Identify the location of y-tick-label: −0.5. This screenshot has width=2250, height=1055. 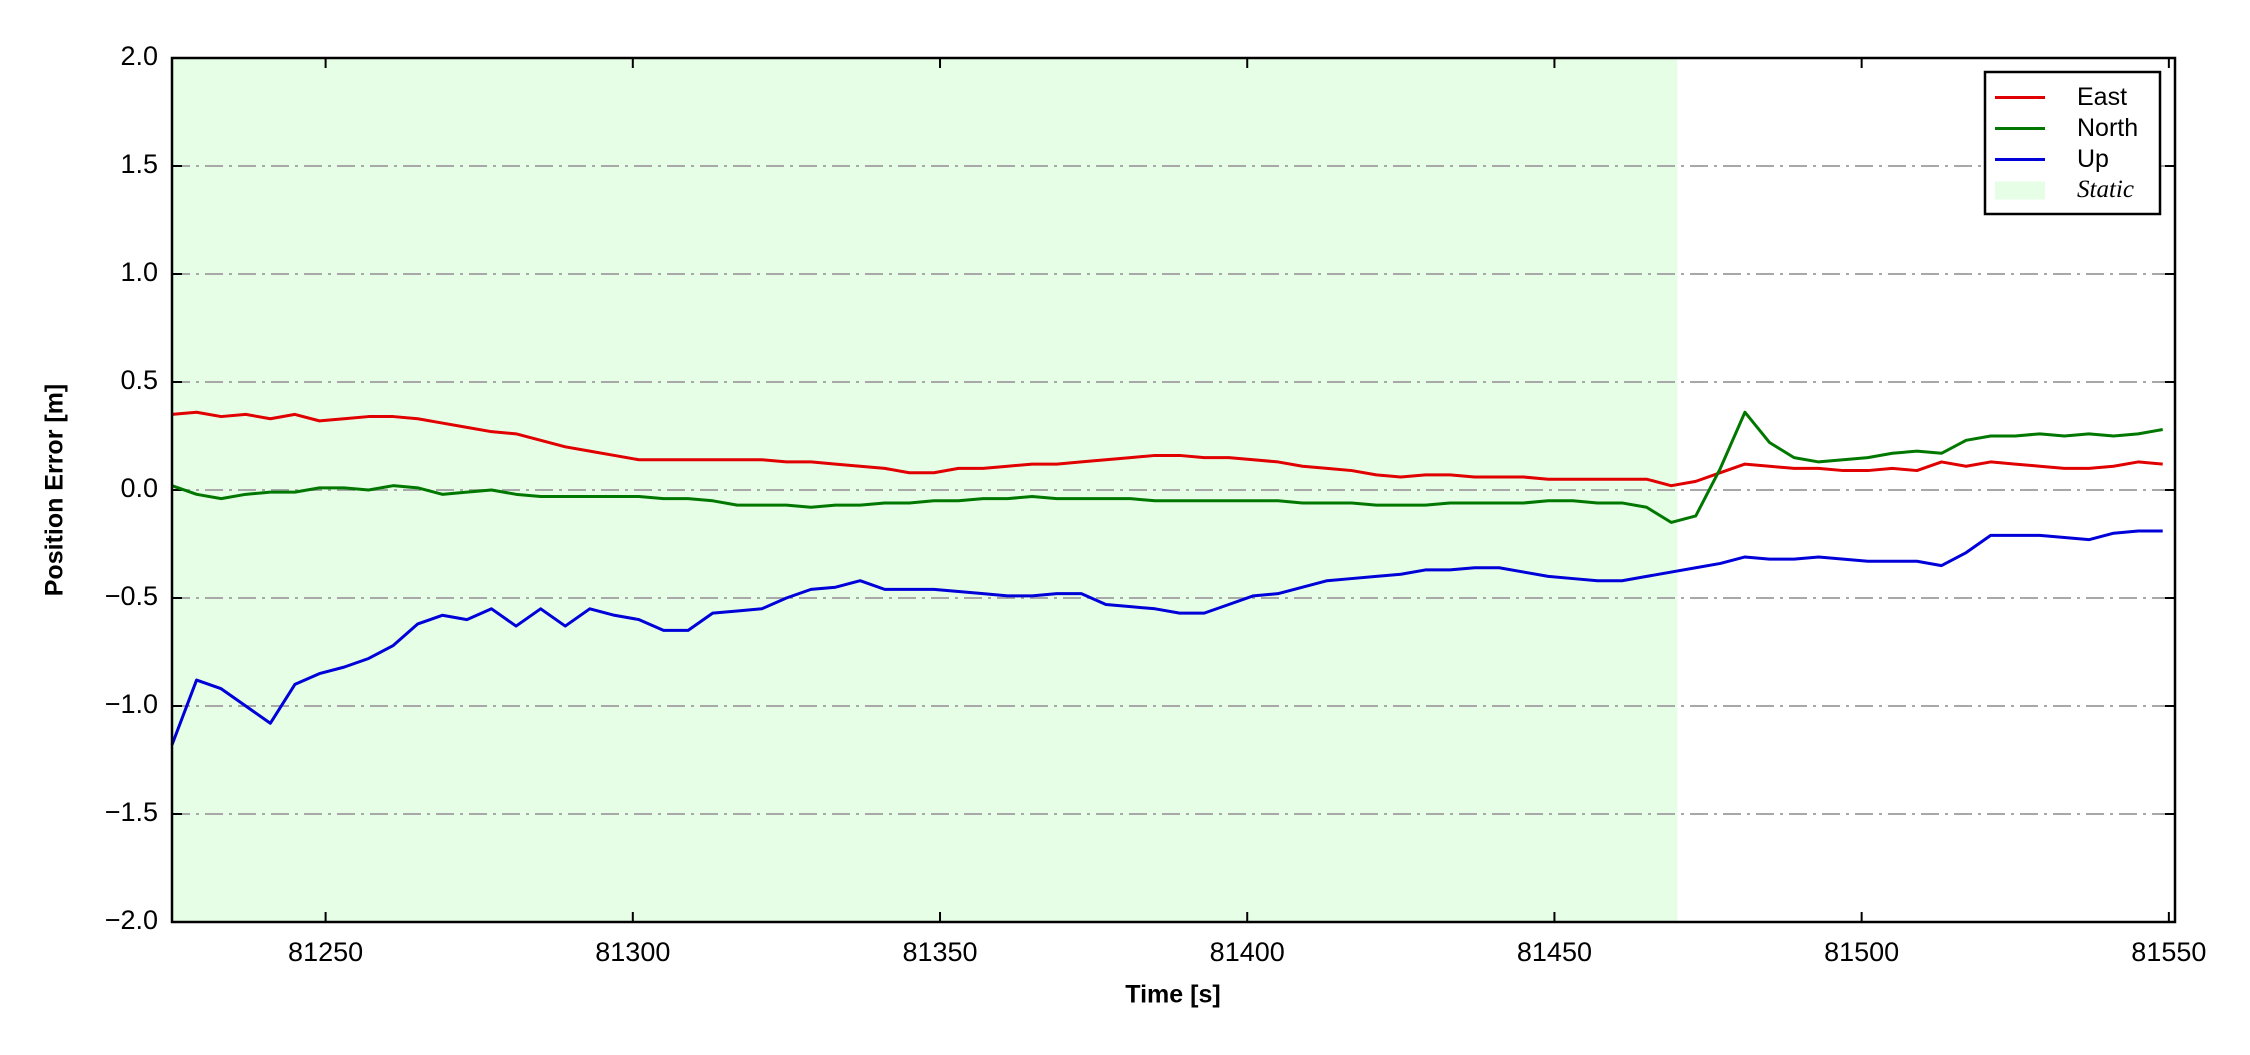
(131, 596).